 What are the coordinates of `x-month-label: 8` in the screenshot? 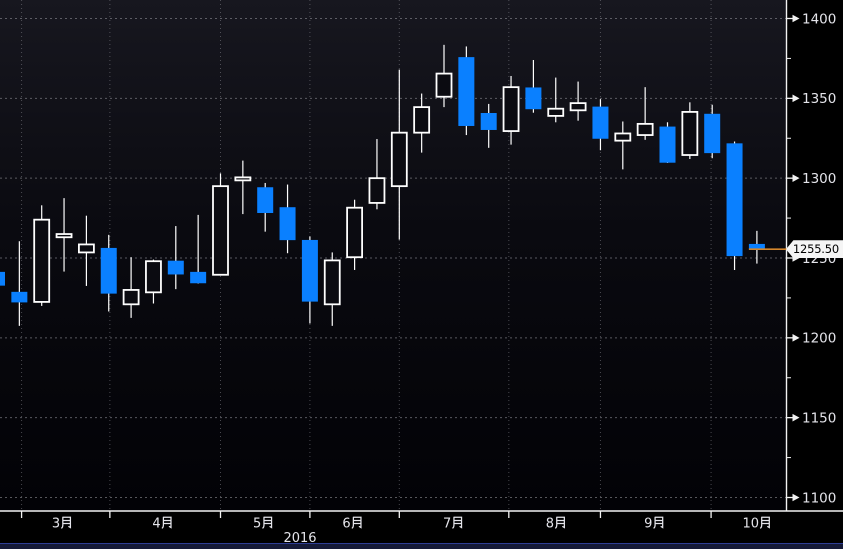 It's located at (550, 524).